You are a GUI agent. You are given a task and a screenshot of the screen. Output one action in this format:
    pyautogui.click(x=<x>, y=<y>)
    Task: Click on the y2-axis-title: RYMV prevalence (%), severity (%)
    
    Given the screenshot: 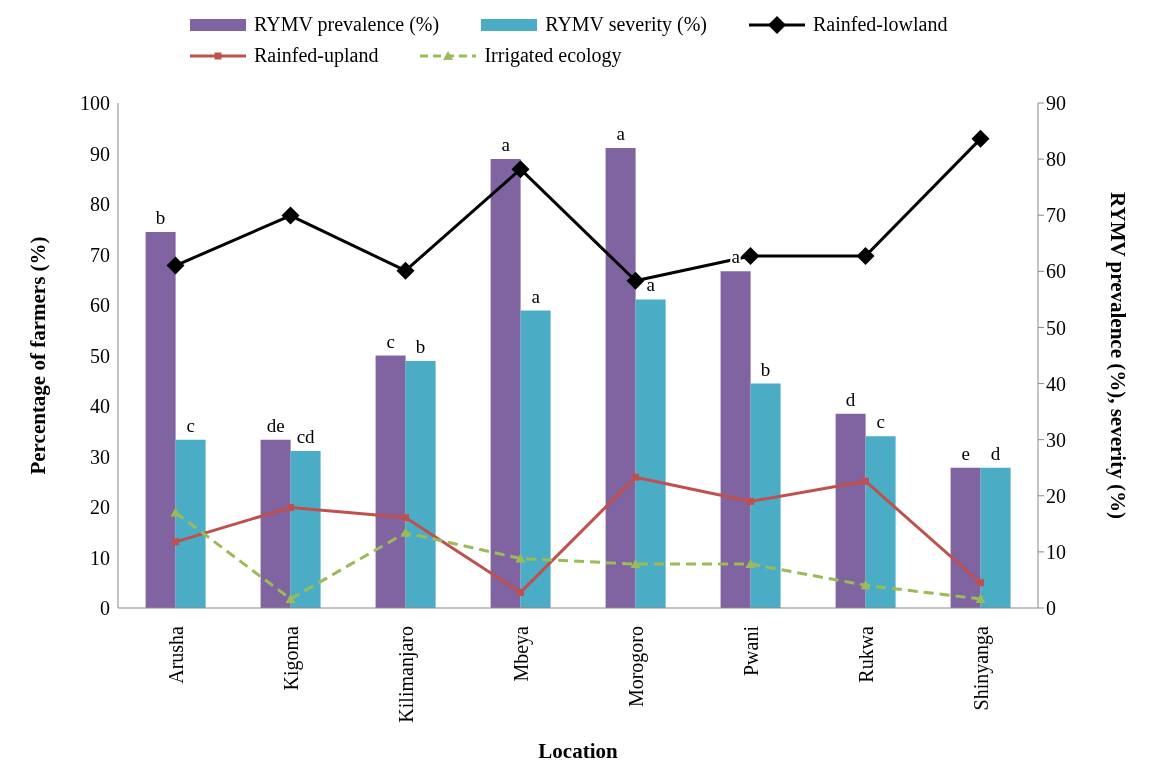 What is the action you would take?
    pyautogui.click(x=1117, y=355)
    